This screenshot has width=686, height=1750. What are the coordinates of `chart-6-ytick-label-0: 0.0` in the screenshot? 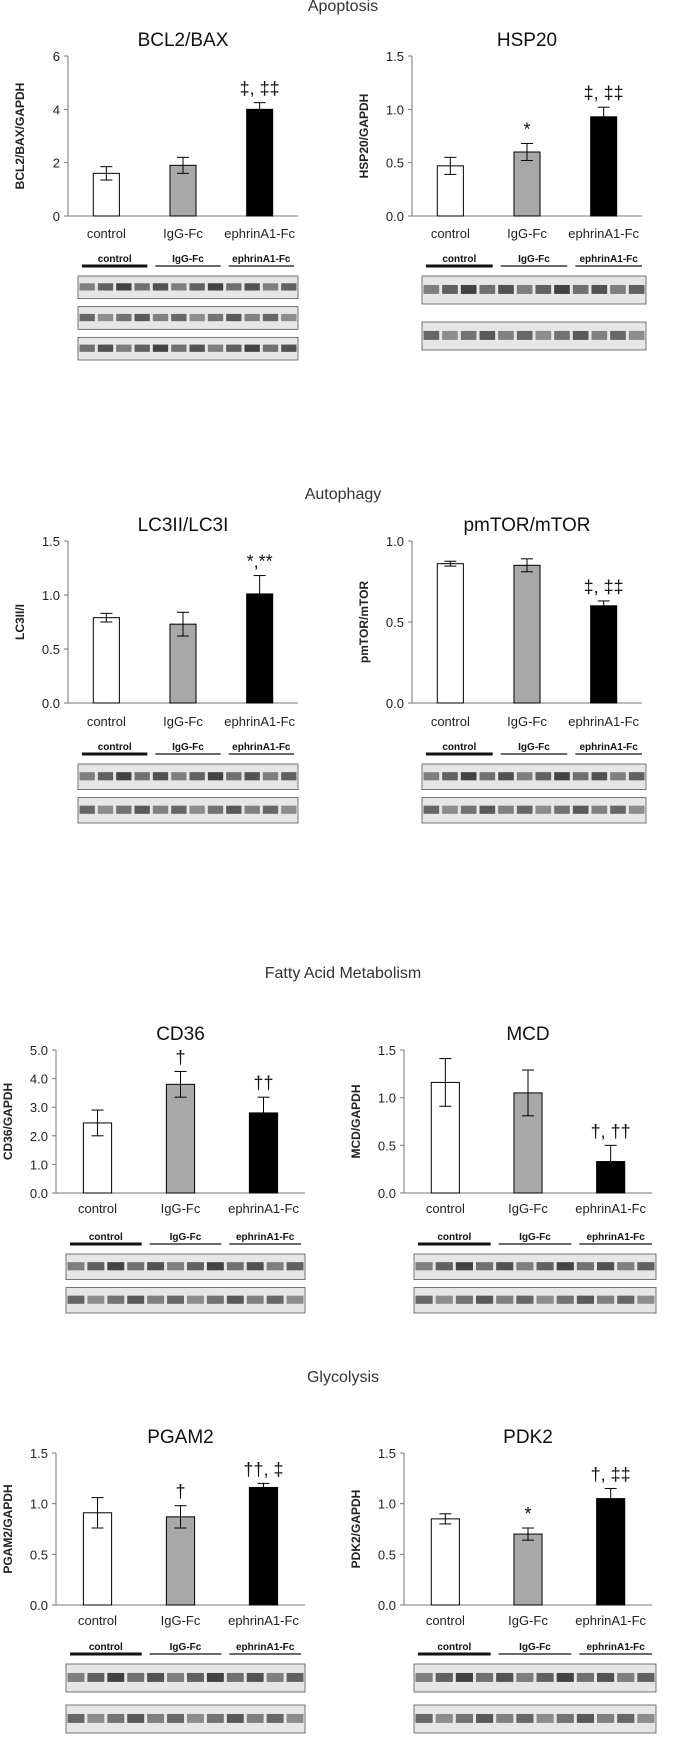 It's located at (39, 1605).